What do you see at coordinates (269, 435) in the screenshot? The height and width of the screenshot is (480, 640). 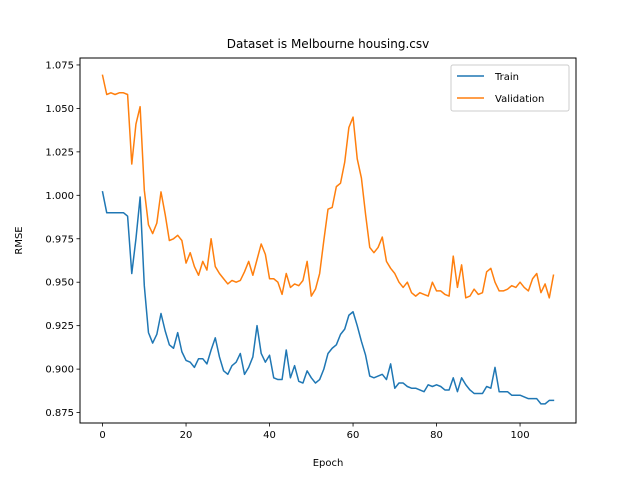 I see `x-tick-label: 40` at bounding box center [269, 435].